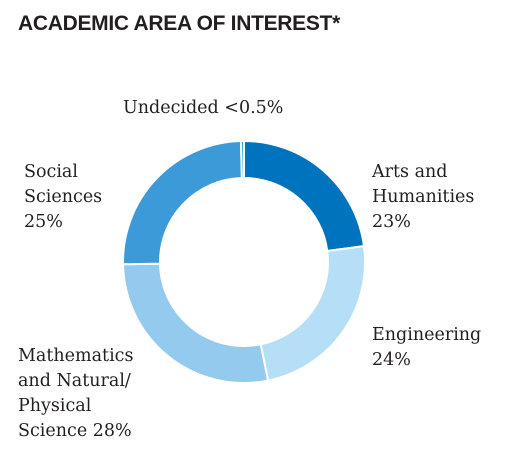  What do you see at coordinates (391, 222) in the screenshot?
I see `slice-label-value: 23%` at bounding box center [391, 222].